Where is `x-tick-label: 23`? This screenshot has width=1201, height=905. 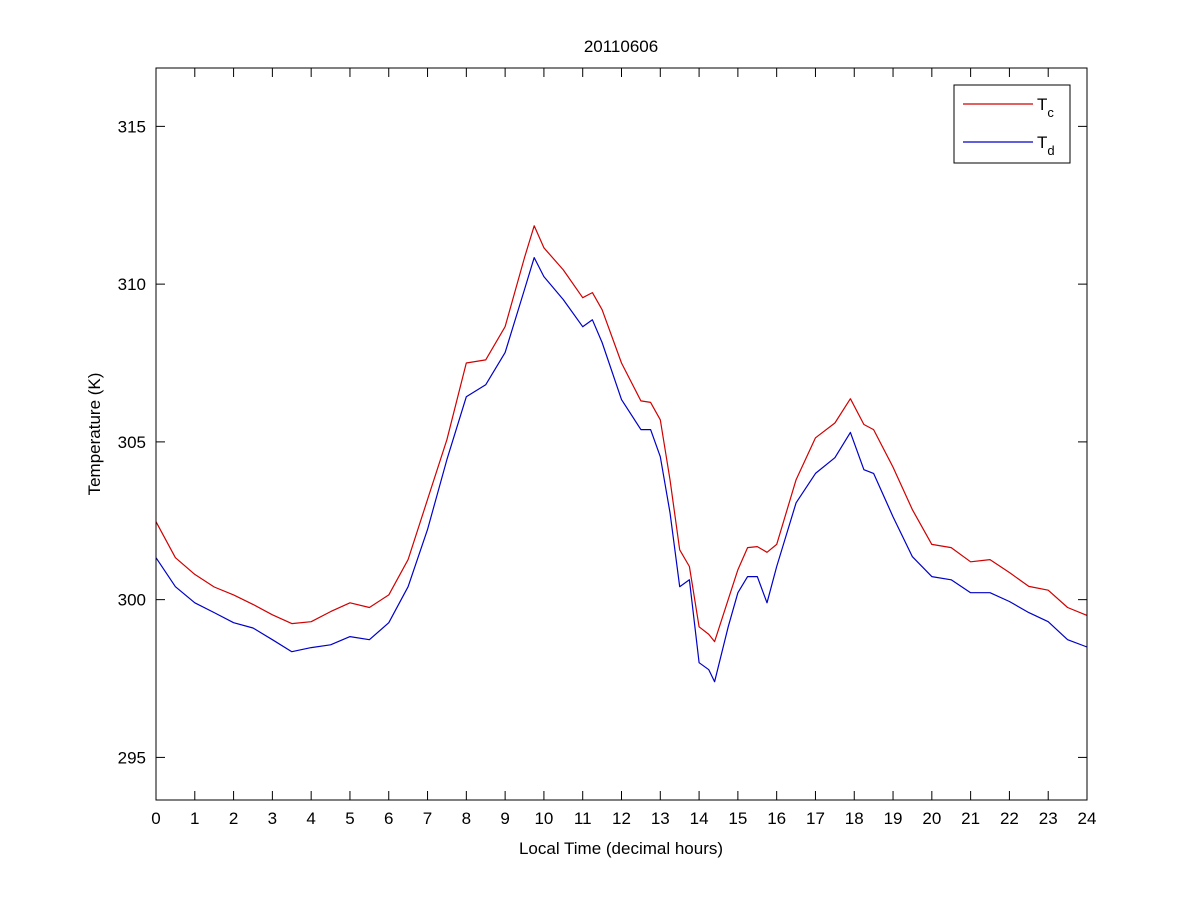
x-tick-label: 23 is located at coordinates (1048, 818).